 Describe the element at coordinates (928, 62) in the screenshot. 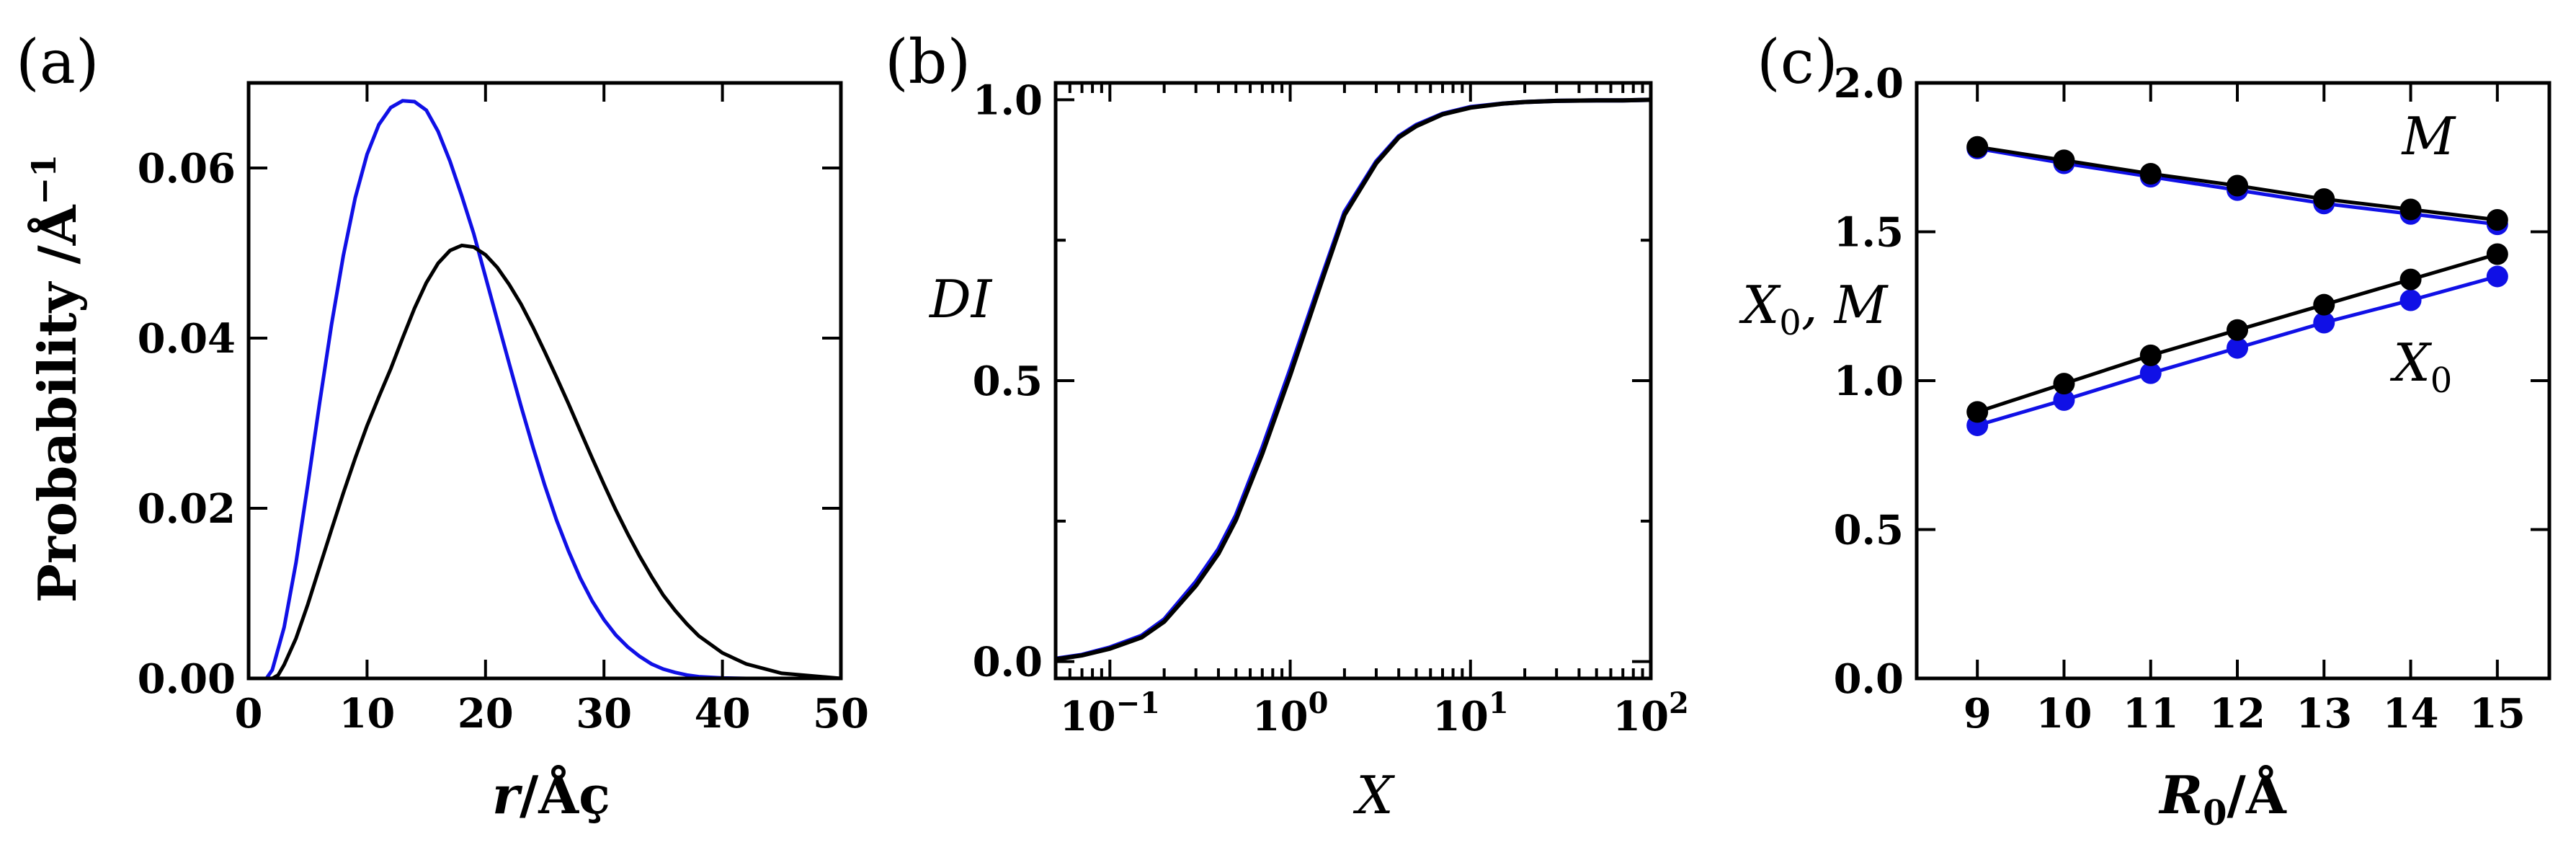

I see `panel-label-b: (b)` at that location.